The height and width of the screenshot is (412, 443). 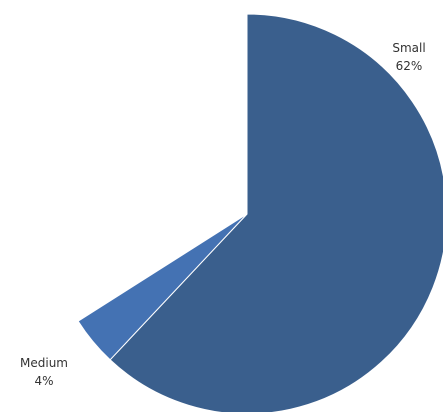 What do you see at coordinates (43, 381) in the screenshot?
I see `slice-value-label-medium: 4%` at bounding box center [43, 381].